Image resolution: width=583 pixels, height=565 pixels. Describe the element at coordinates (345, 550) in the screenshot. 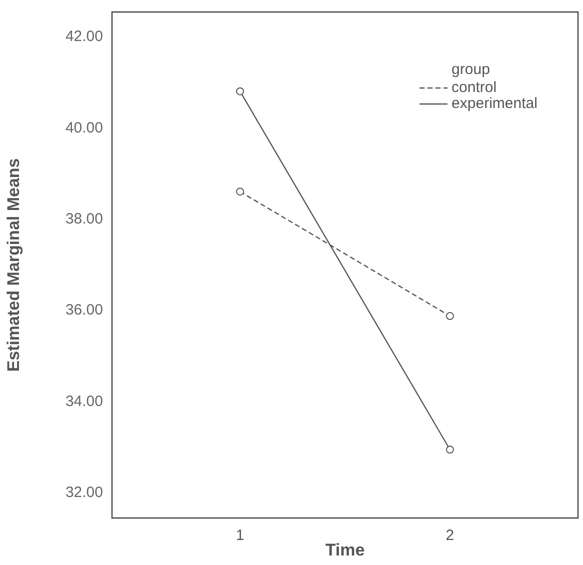

I see `x-axis-title: Time` at that location.